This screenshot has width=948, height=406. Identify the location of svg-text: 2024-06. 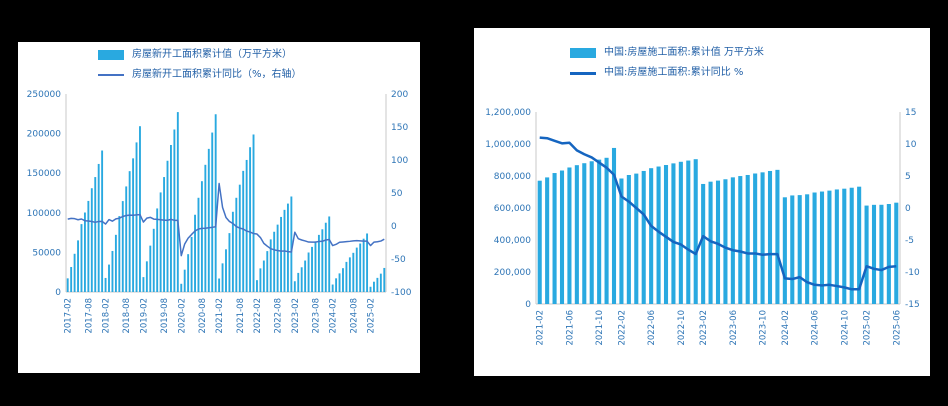
(816, 328).